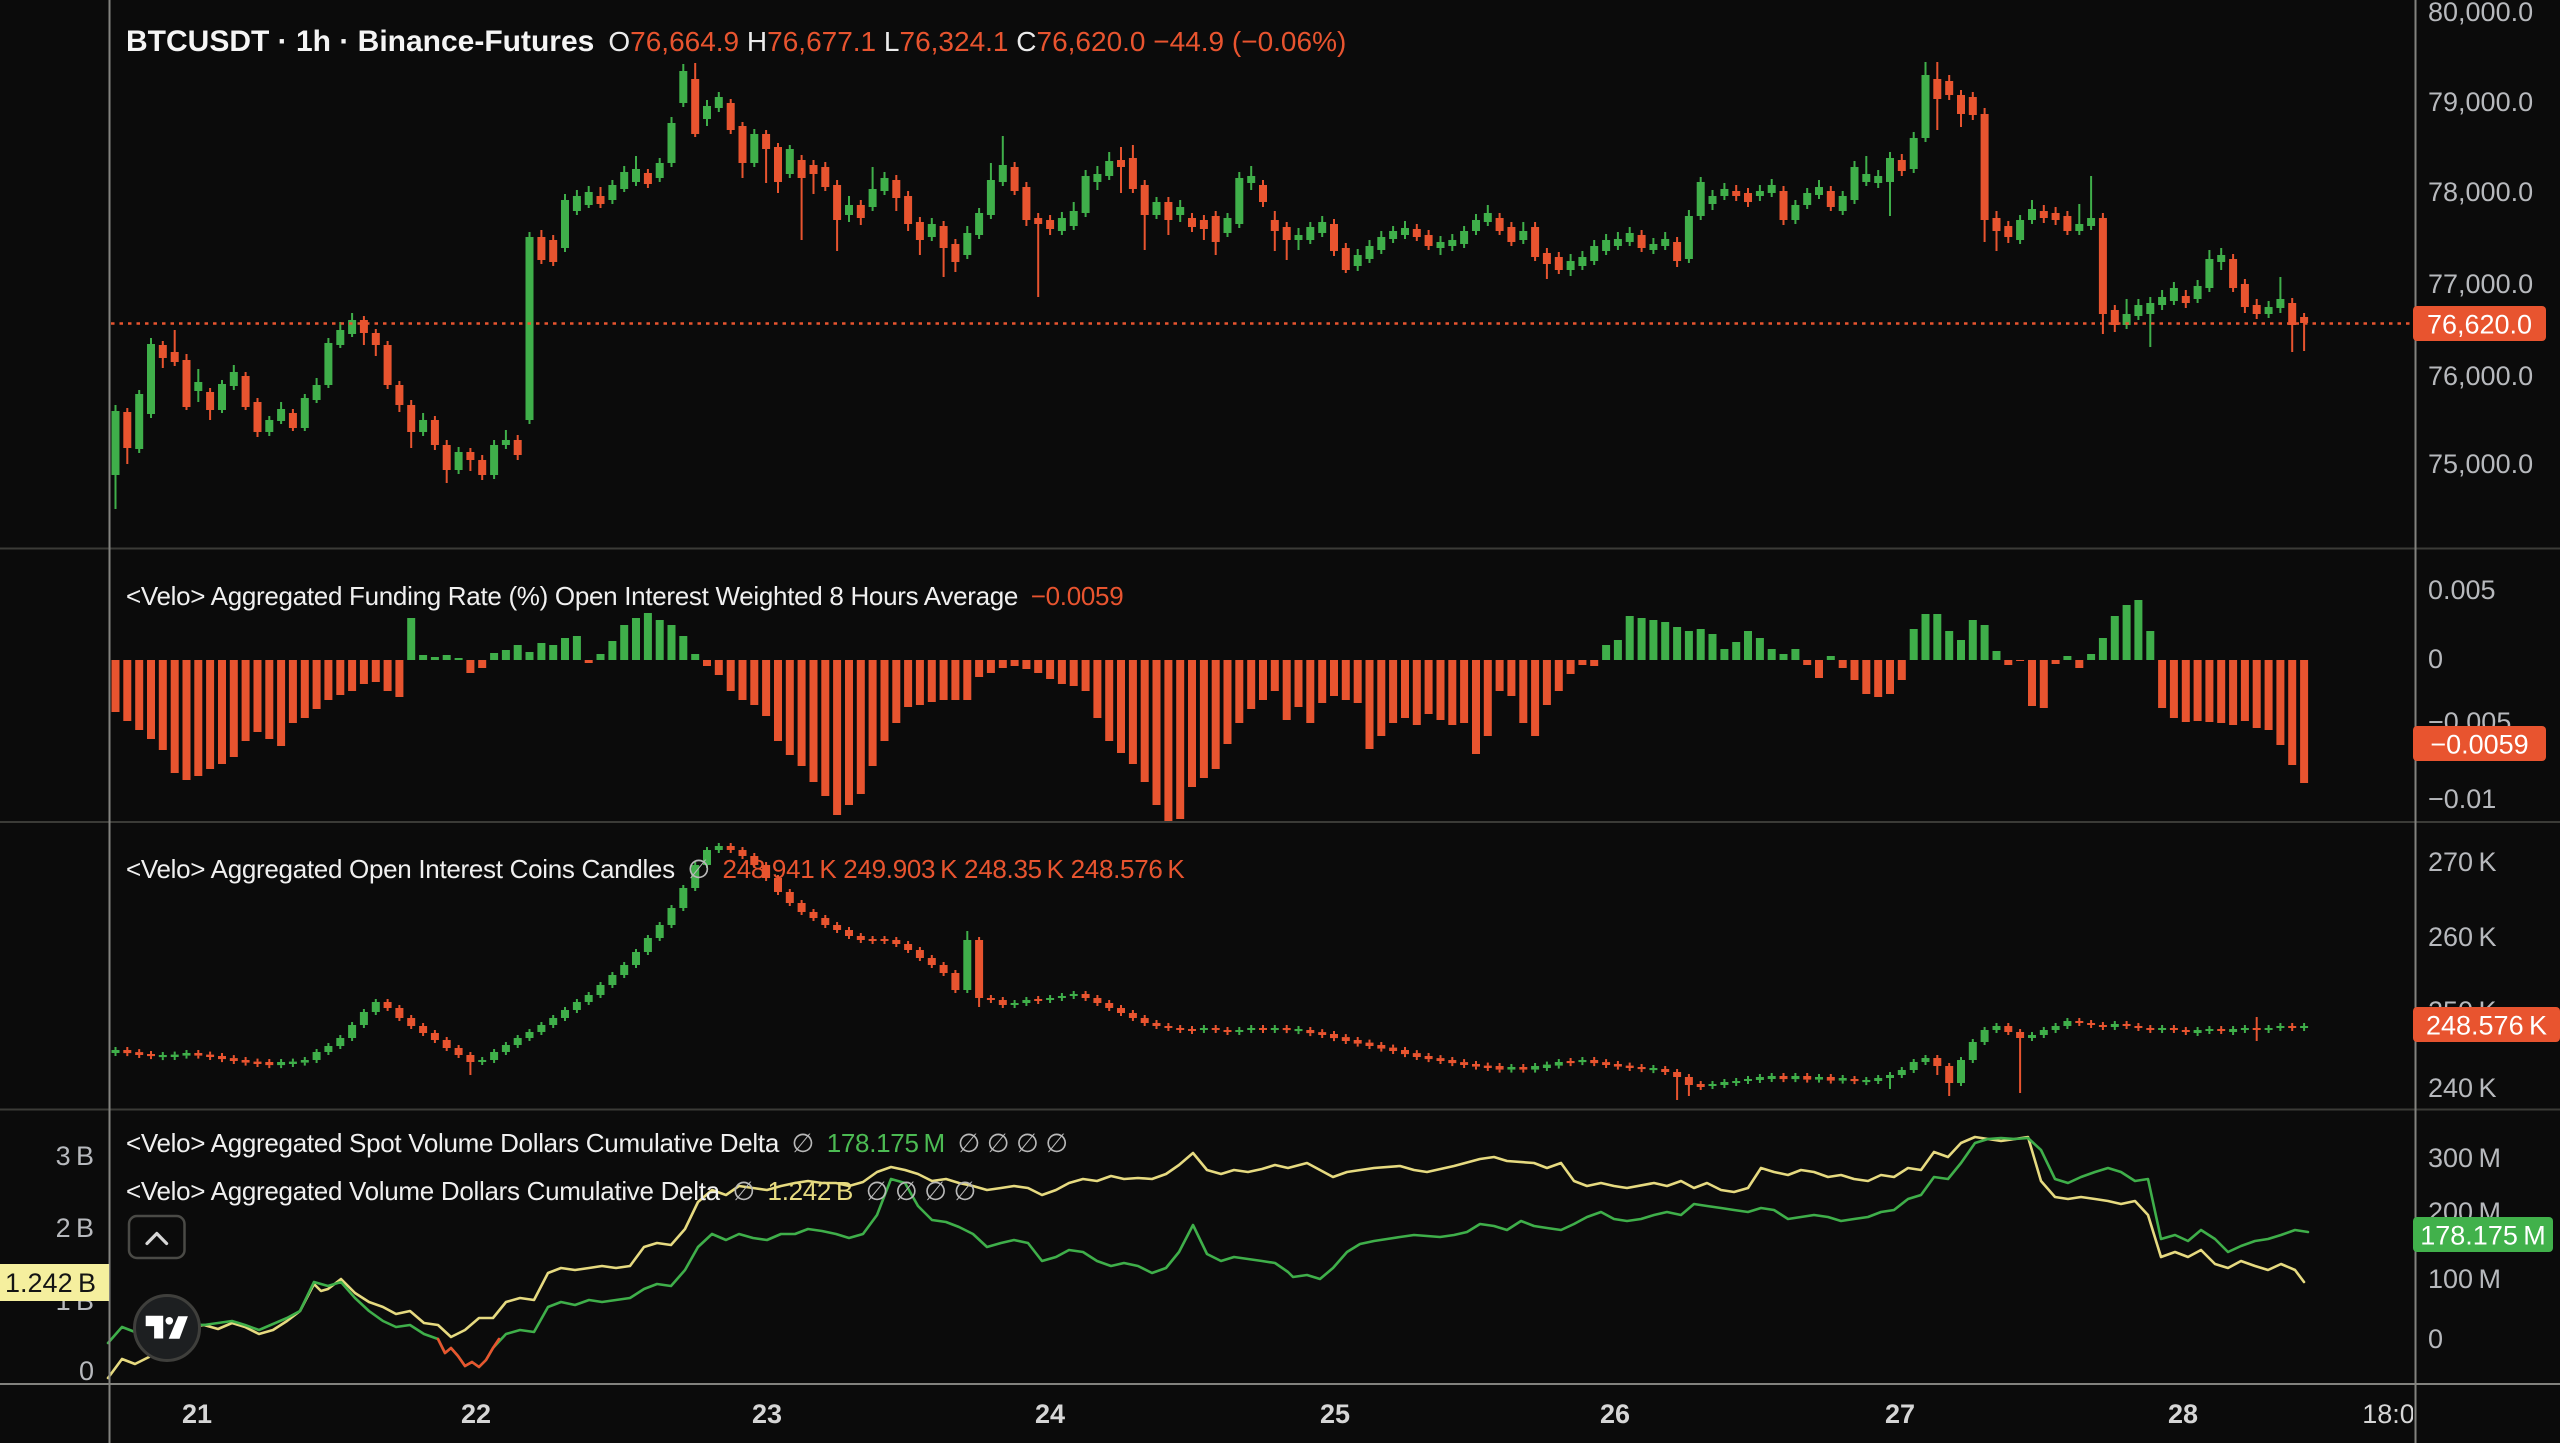 The width and height of the screenshot is (2560, 1443). What do you see at coordinates (75, 1228) in the screenshot?
I see `svg-text: 2 B` at bounding box center [75, 1228].